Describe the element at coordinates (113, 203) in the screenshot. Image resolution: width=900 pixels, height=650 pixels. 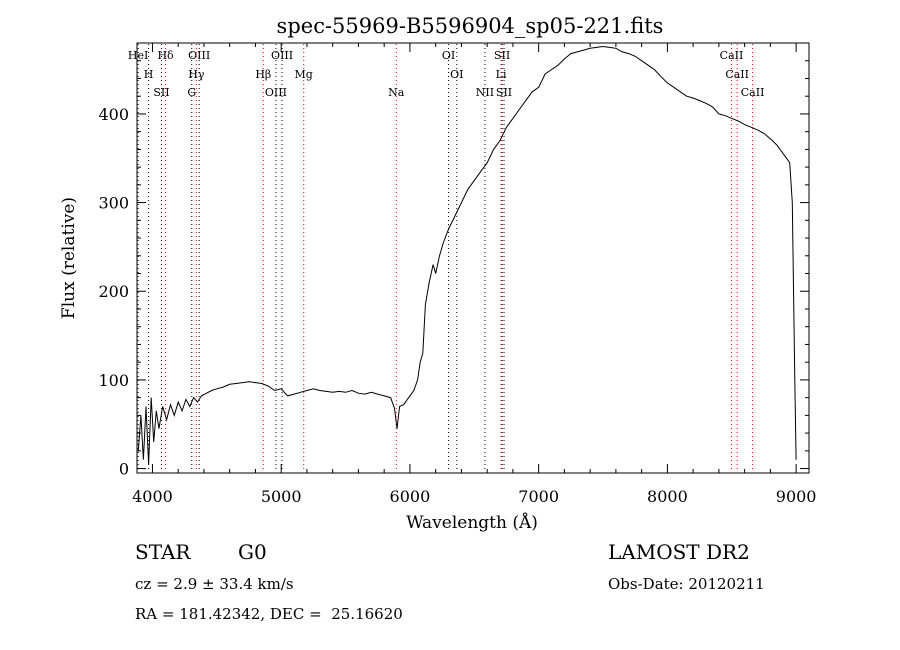
I see `y-tick-label: 300` at that location.